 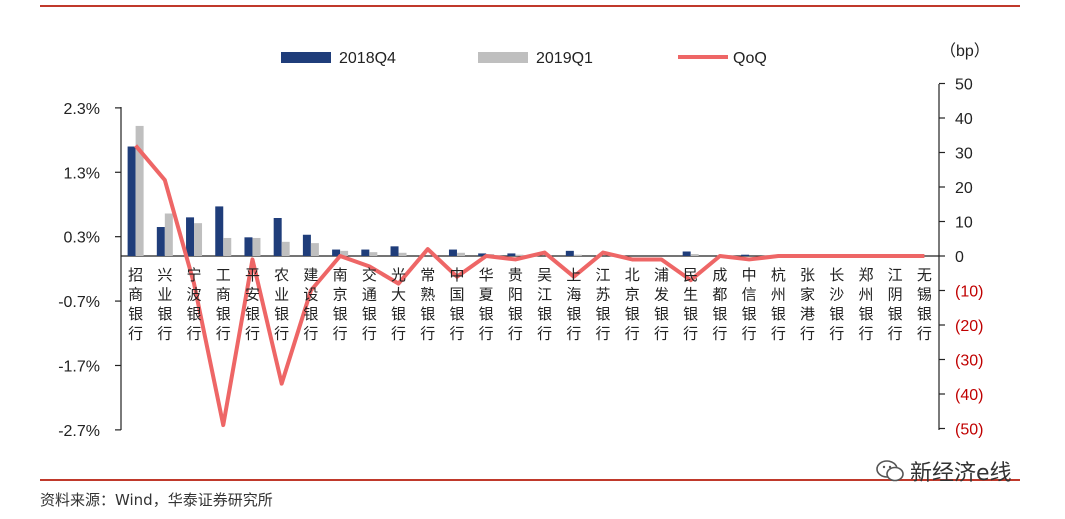 I want to click on legend: 2018Q4 2019Q1 QoQ, so click(x=524, y=58).